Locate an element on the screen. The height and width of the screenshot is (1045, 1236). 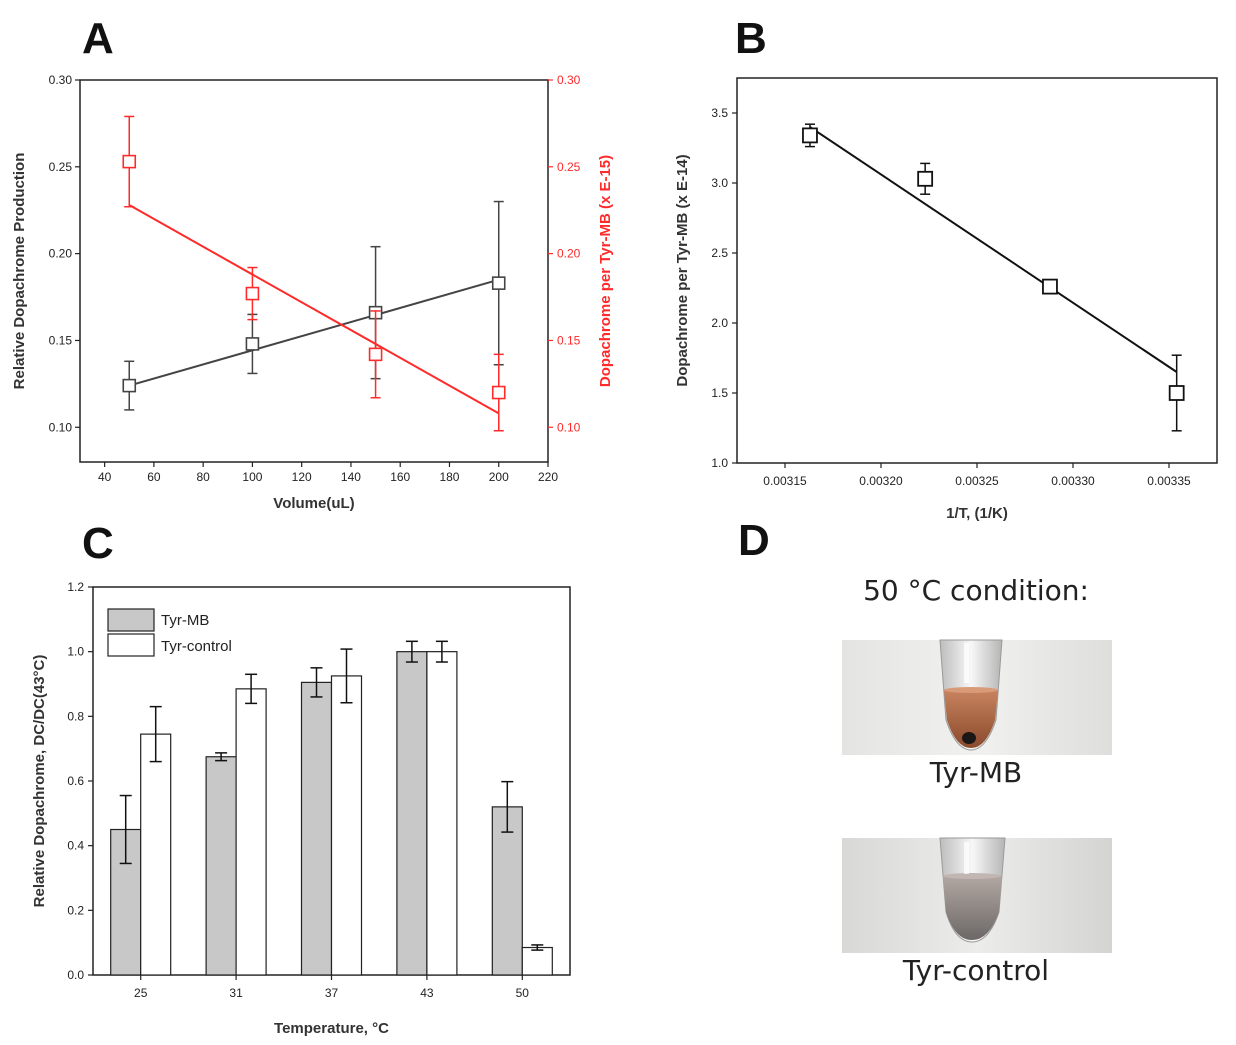
series-tyr-mb is located at coordinates (316, 808).